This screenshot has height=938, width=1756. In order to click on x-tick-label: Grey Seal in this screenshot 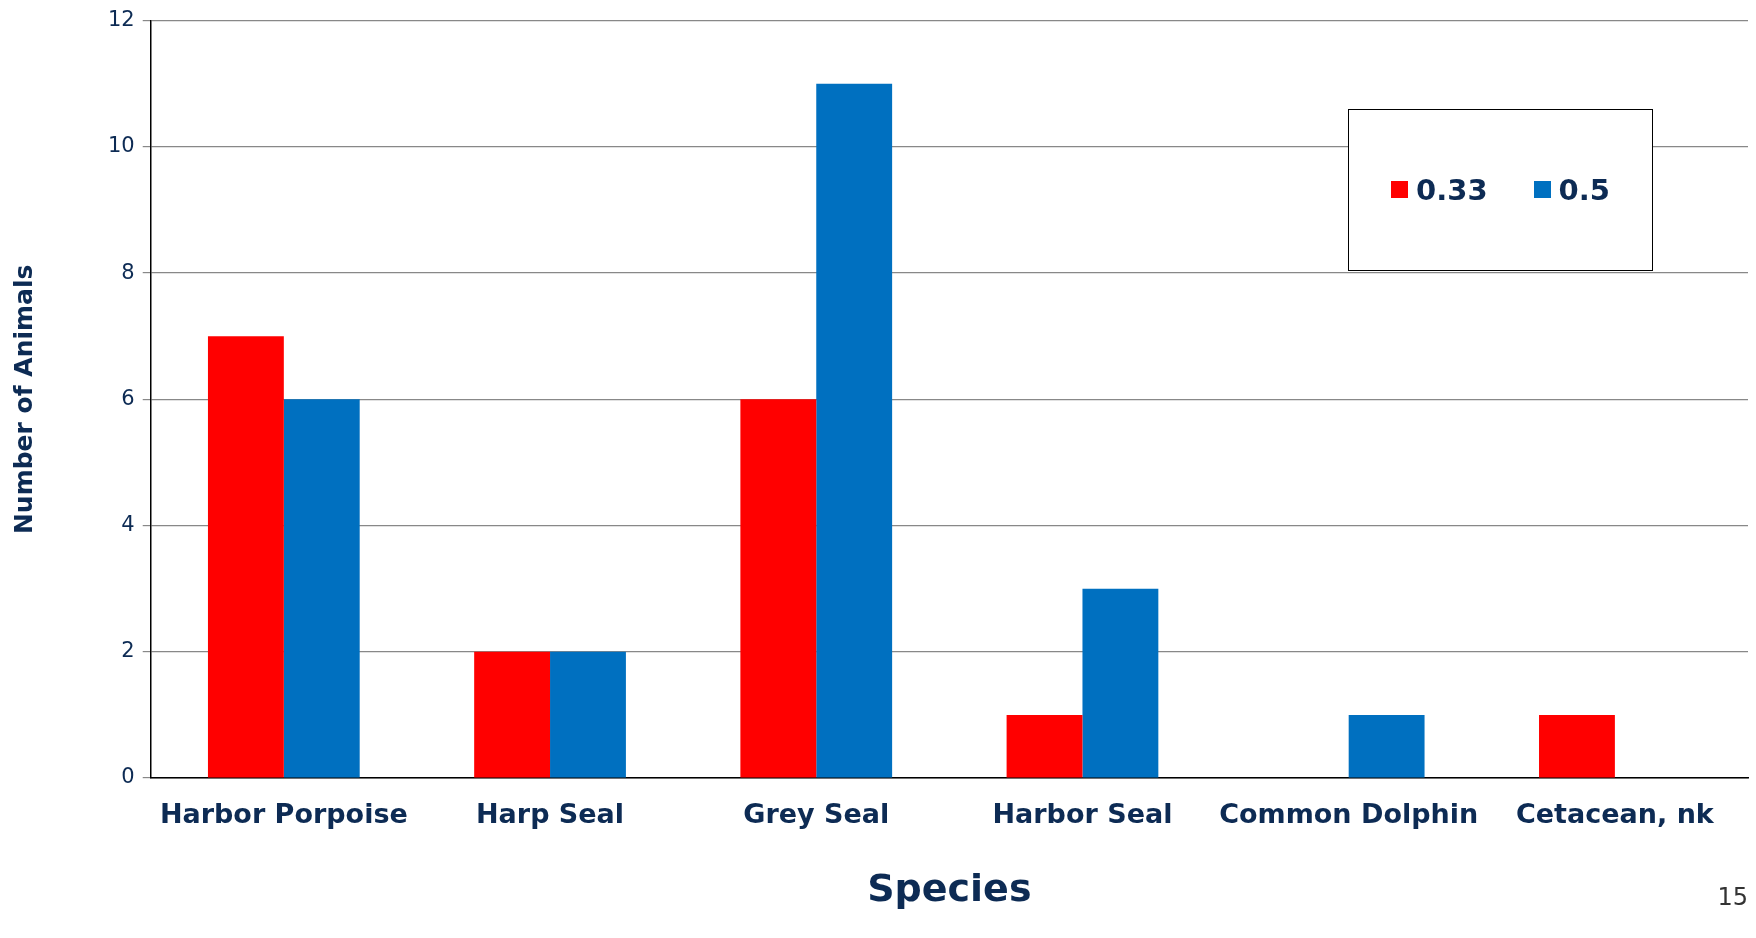, I will do `click(816, 814)`.